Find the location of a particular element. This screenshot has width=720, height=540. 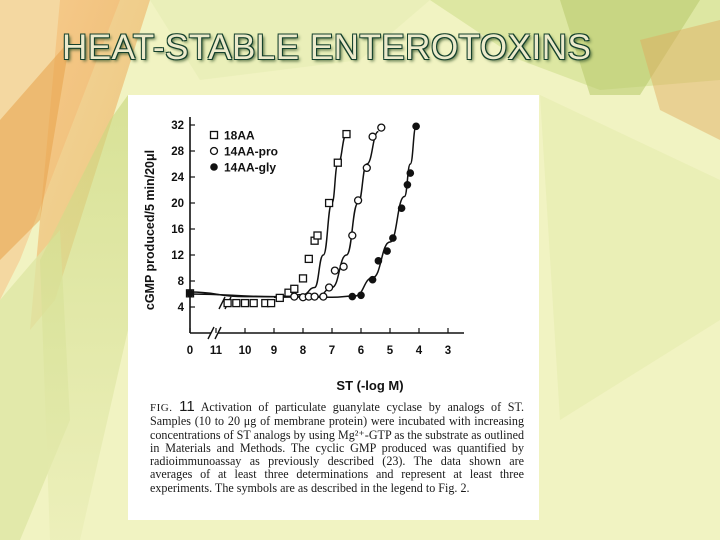

x-tick-label: 5 is located at coordinates (390, 351).